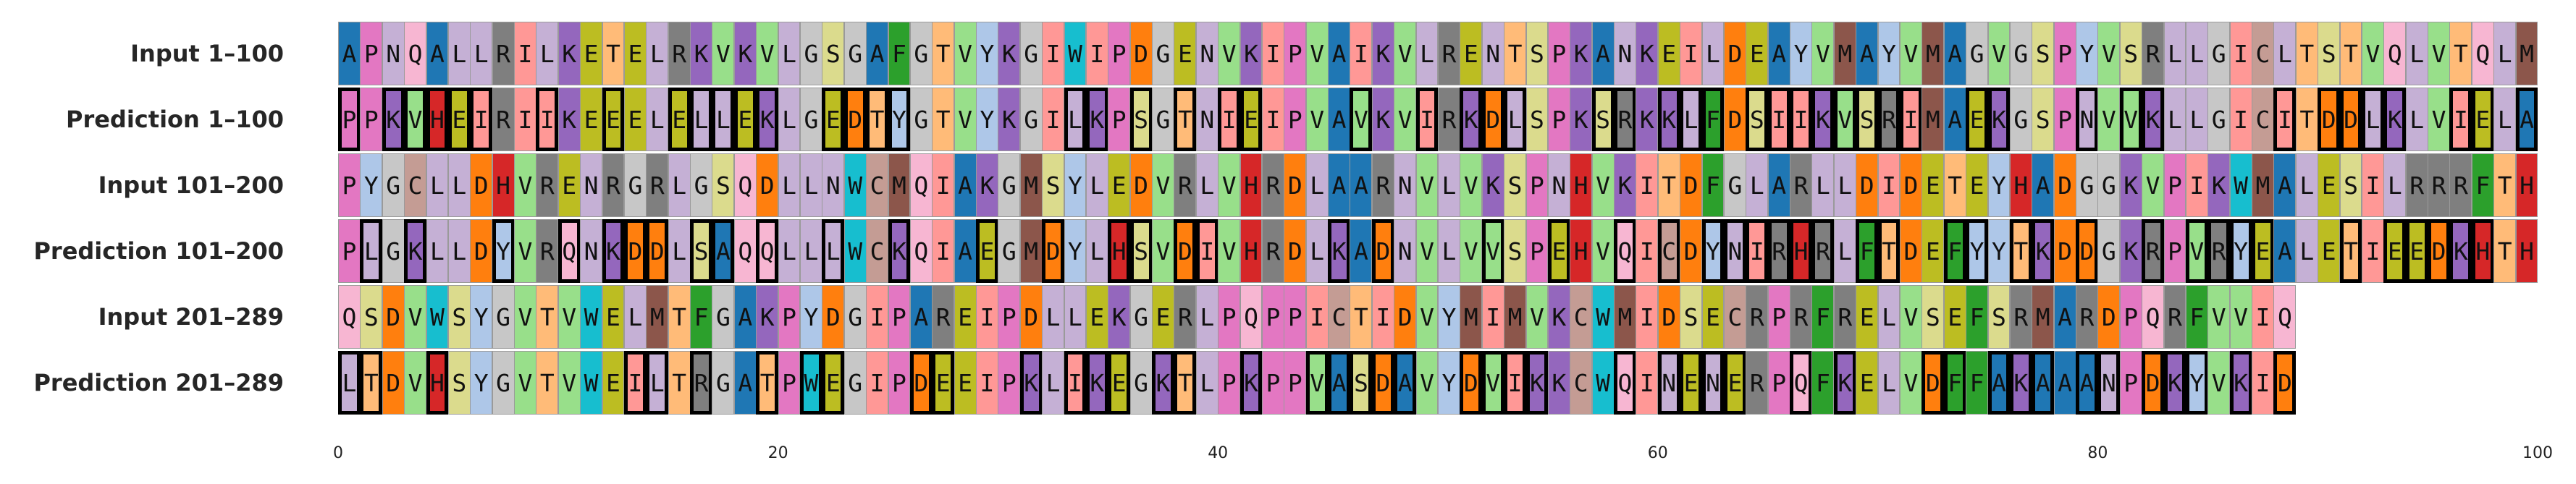 The width and height of the screenshot is (2576, 484). Describe the element at coordinates (158, 251) in the screenshot. I see `row-label-prediction-101-200: Prediction 101–200` at that location.